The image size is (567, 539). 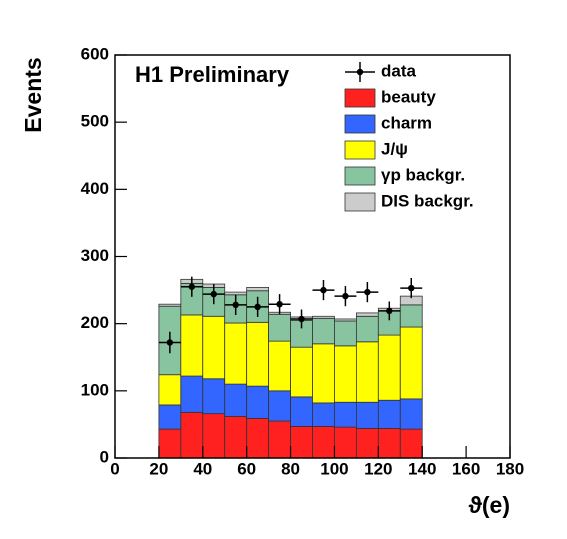 I want to click on x-tick-label: 0, so click(x=114, y=468).